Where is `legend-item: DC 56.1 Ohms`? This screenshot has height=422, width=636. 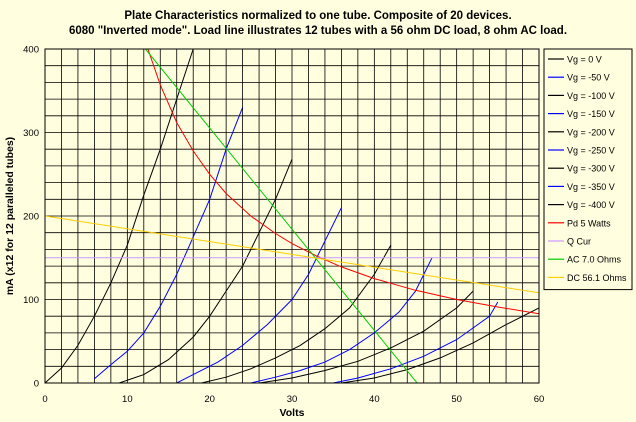
legend-item: DC 56.1 Ohms is located at coordinates (587, 278).